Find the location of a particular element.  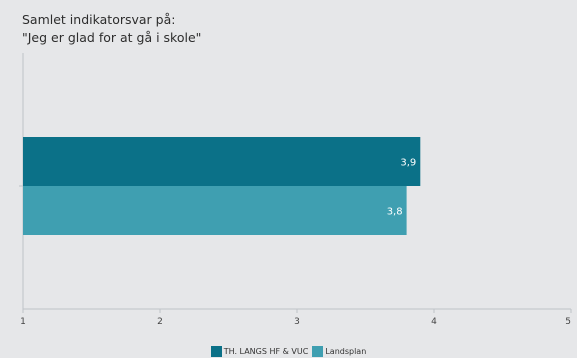

legend-label-school: TH. LANGS HF & VUC is located at coordinates (266, 351).